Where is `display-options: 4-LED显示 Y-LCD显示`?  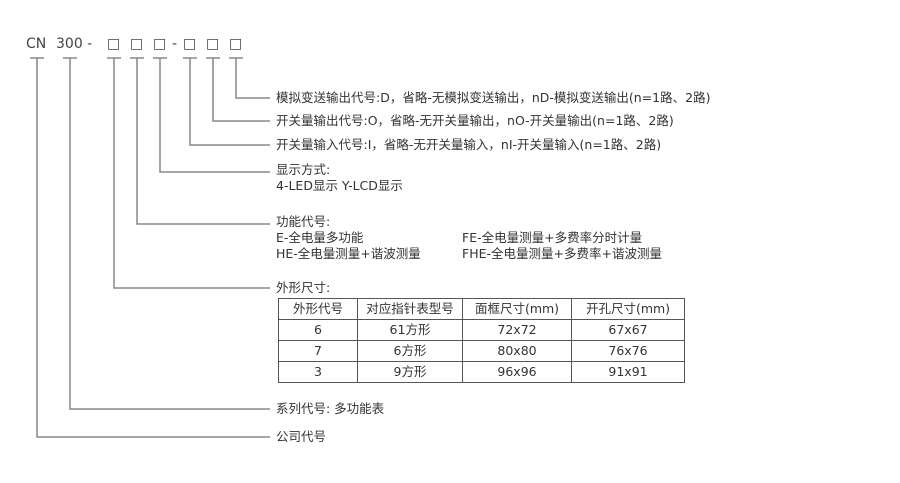 display-options: 4-LED显示 Y-LCD显示 is located at coordinates (339, 185).